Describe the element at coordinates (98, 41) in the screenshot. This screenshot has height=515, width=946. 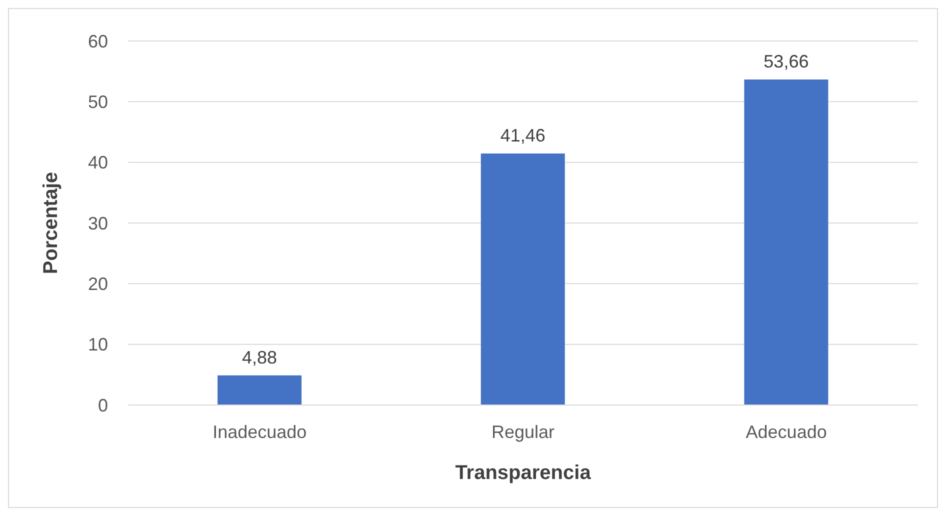
I see `y-tick-label: 60` at that location.